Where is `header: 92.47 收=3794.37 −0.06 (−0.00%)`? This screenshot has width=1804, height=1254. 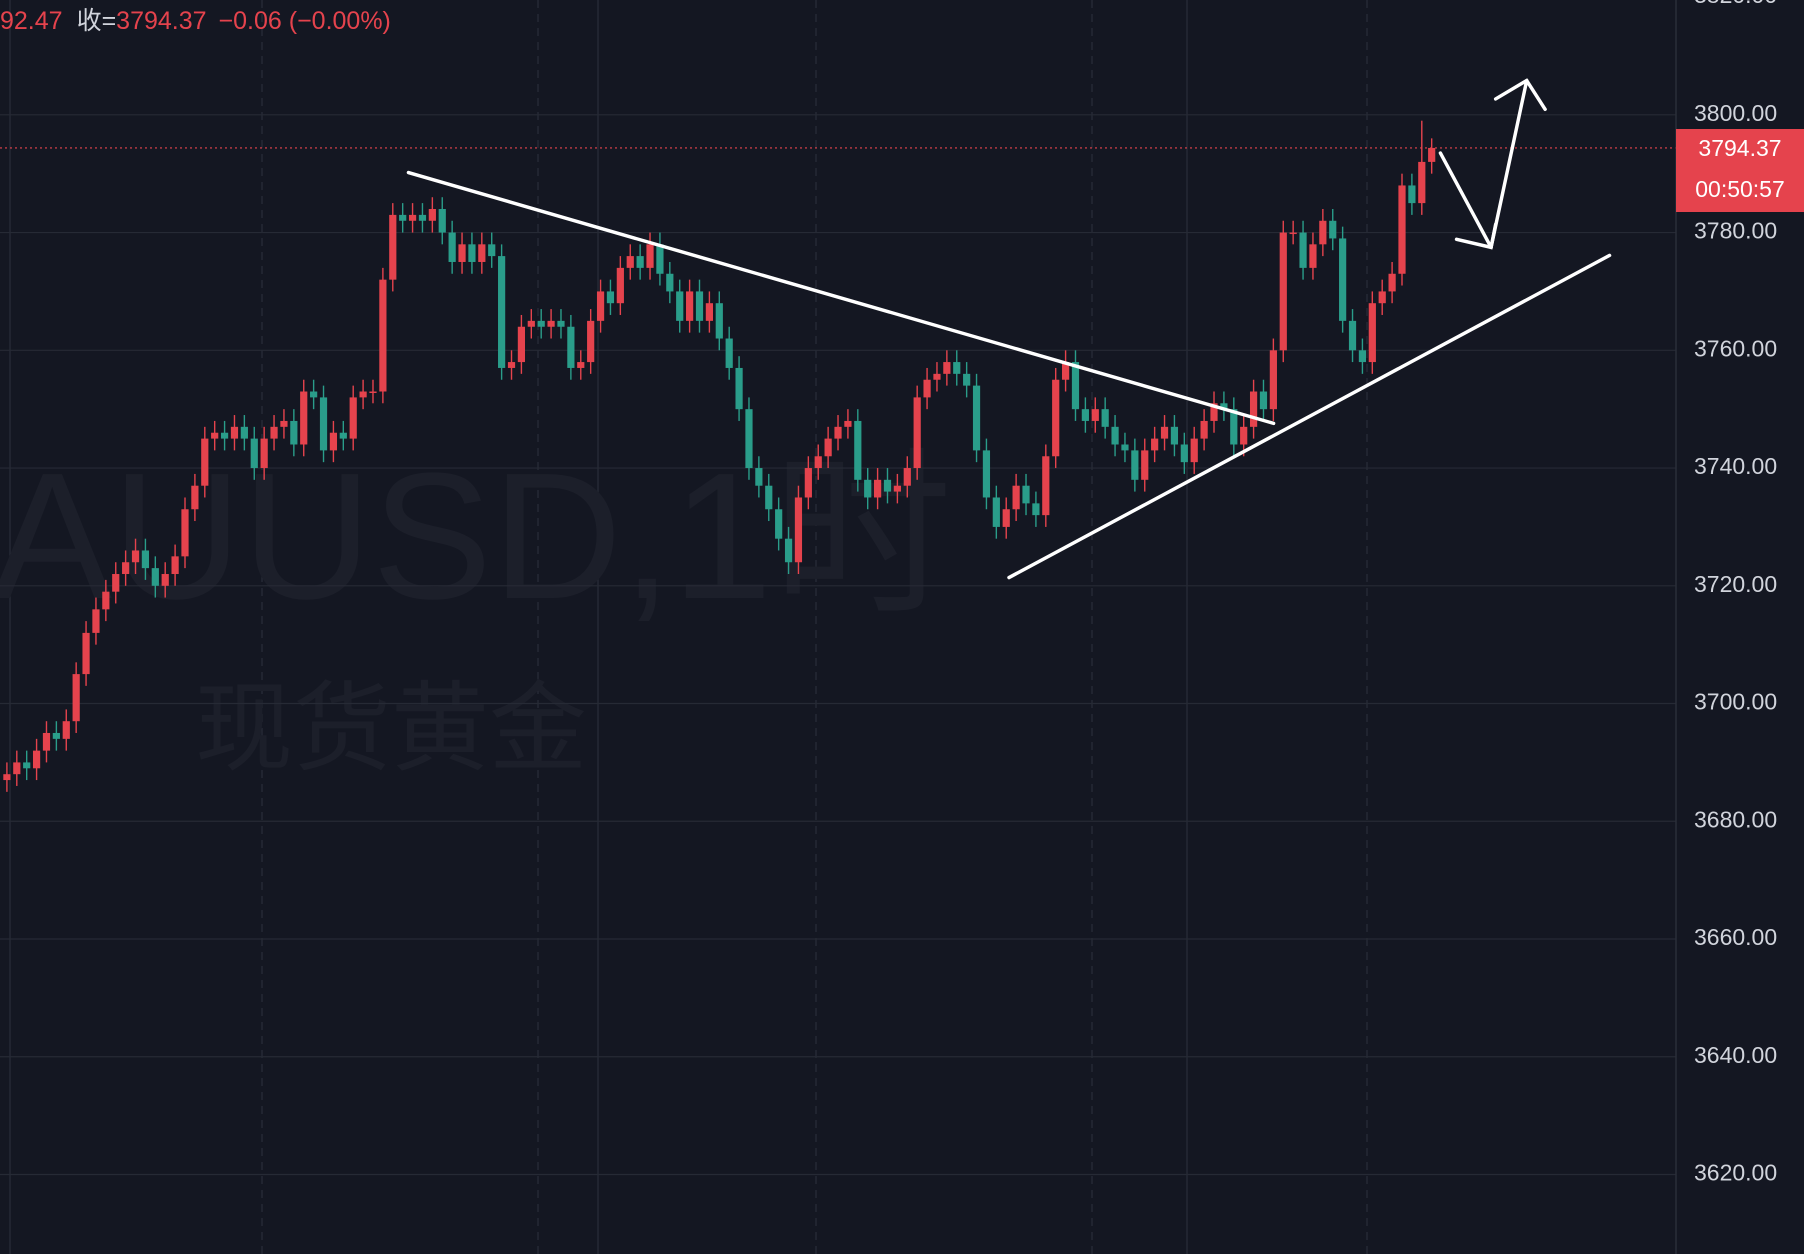
header: 92.47 收=3794.37 −0.06 (−0.00%) is located at coordinates (195, 21).